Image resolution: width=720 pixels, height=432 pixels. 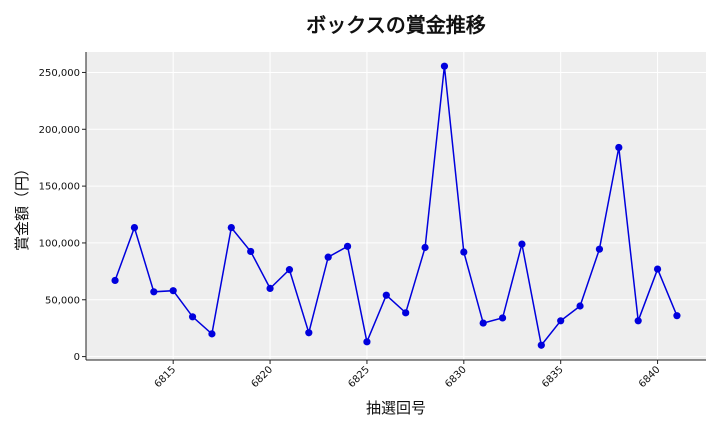 What do you see at coordinates (650, 377) in the screenshot?
I see `x-tick-label: 6840` at bounding box center [650, 377].